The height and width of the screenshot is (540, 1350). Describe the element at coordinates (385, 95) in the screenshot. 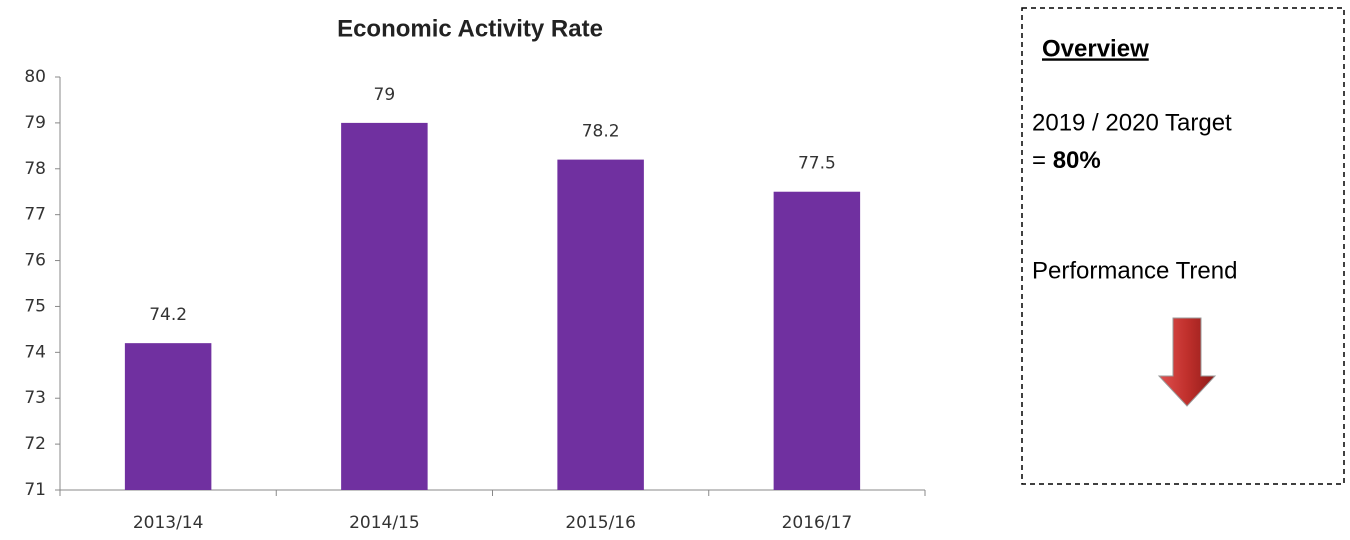

I see `data-label: 79` at that location.